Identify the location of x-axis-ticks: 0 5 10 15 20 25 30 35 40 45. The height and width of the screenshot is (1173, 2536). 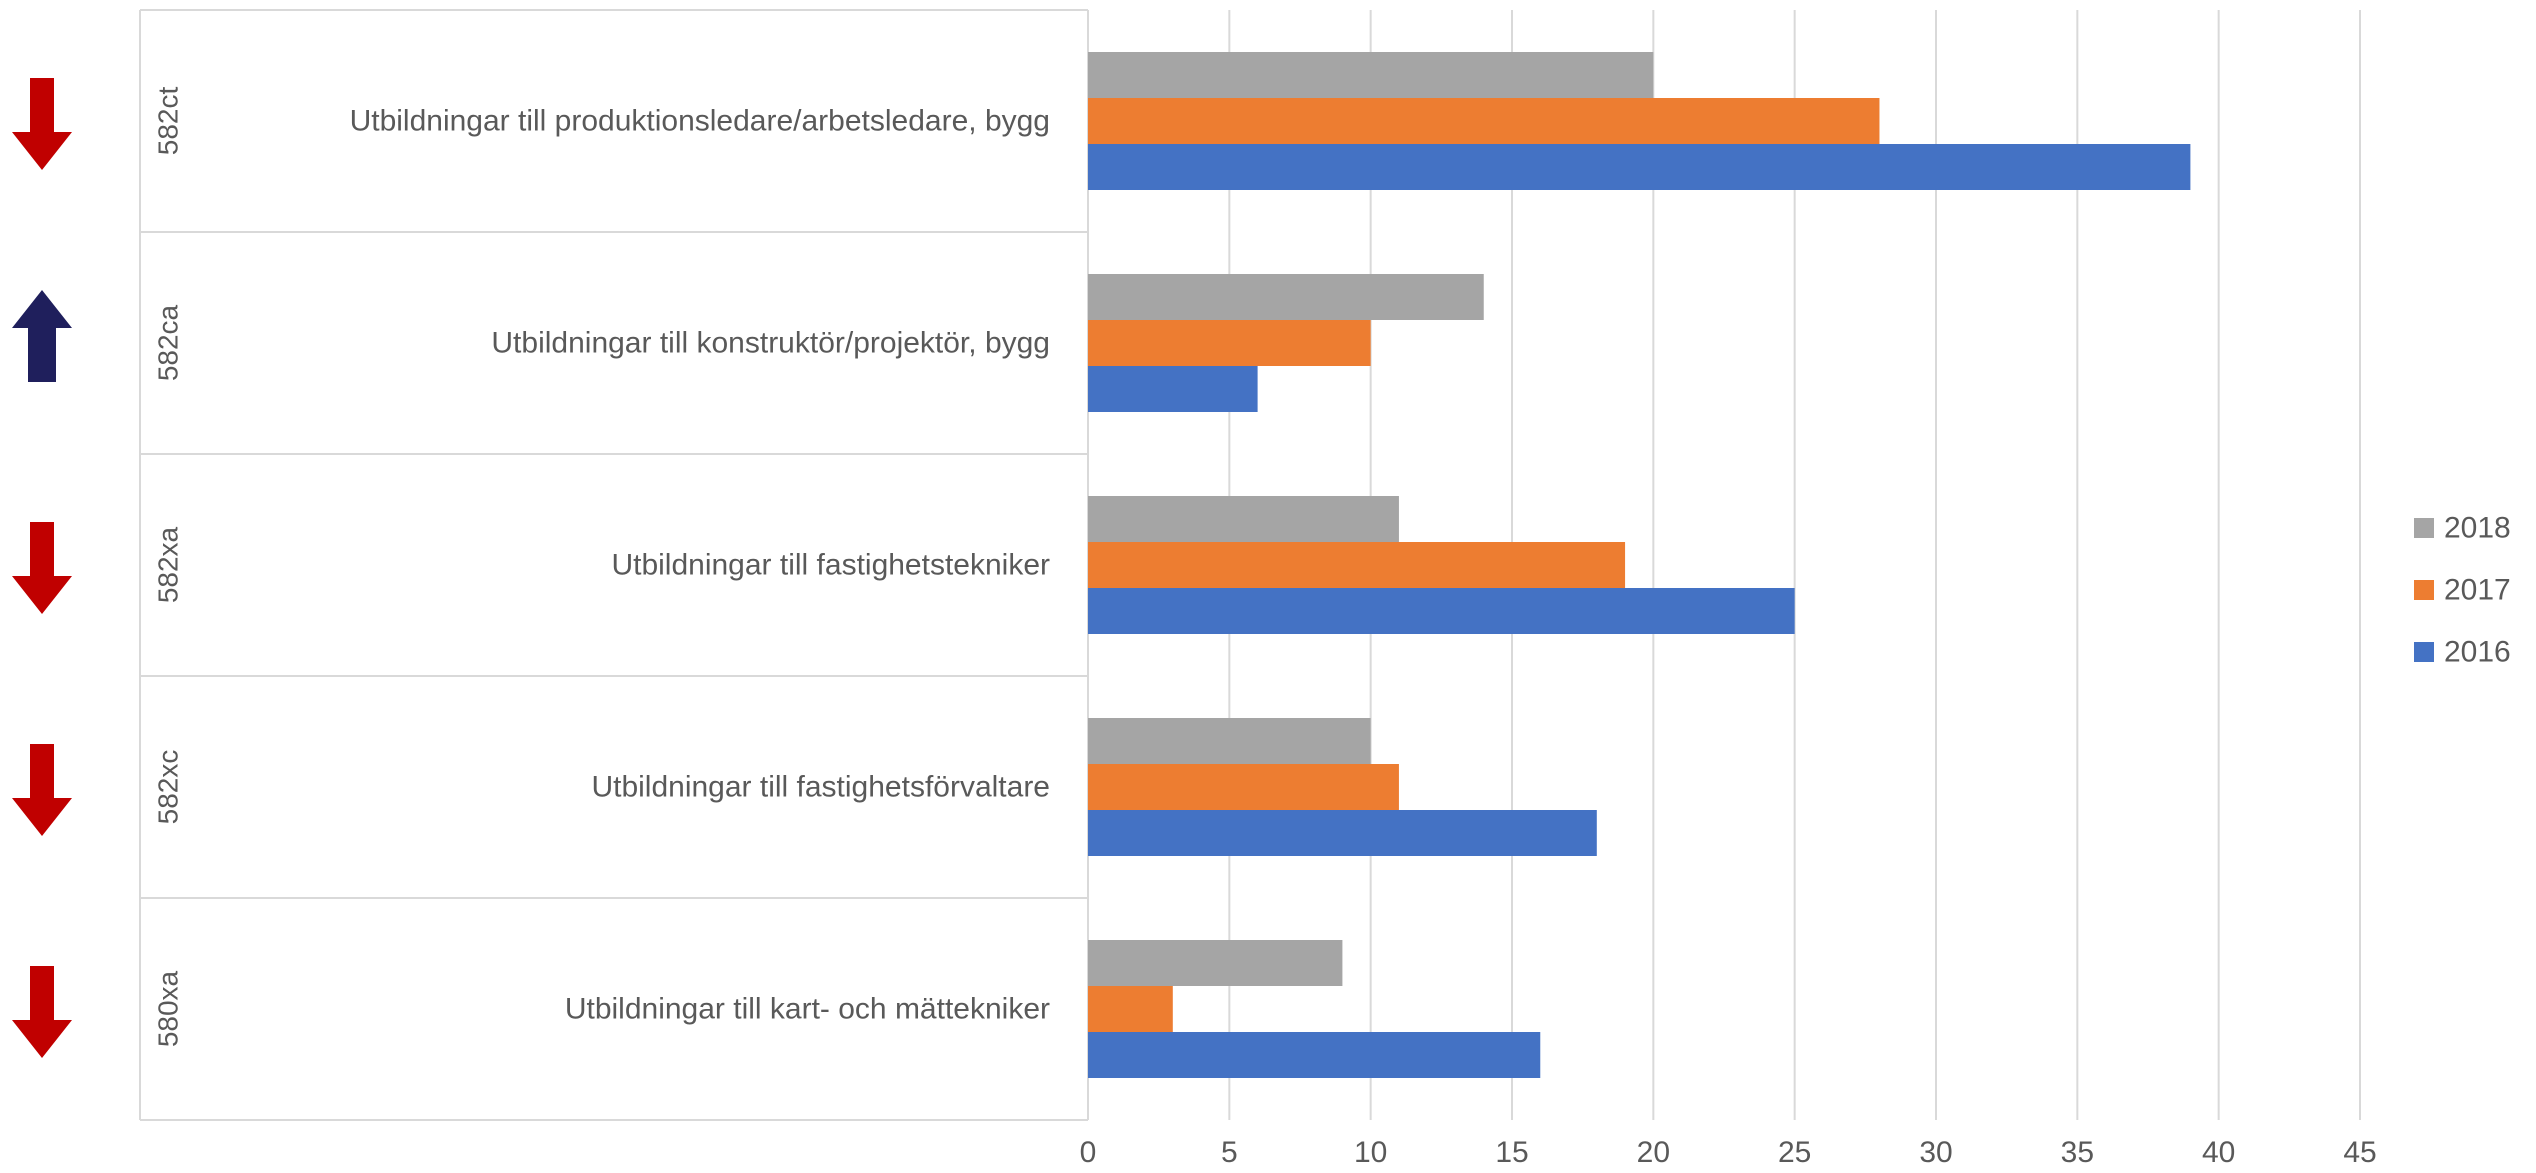
(1728, 1152).